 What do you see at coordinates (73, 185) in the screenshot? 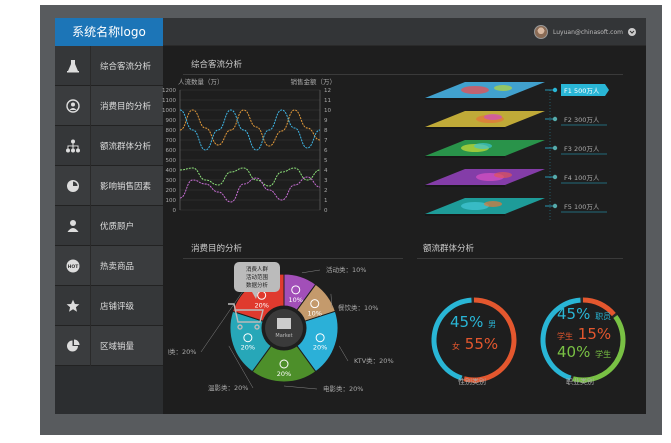
I see `pie-badge-icon` at bounding box center [73, 185].